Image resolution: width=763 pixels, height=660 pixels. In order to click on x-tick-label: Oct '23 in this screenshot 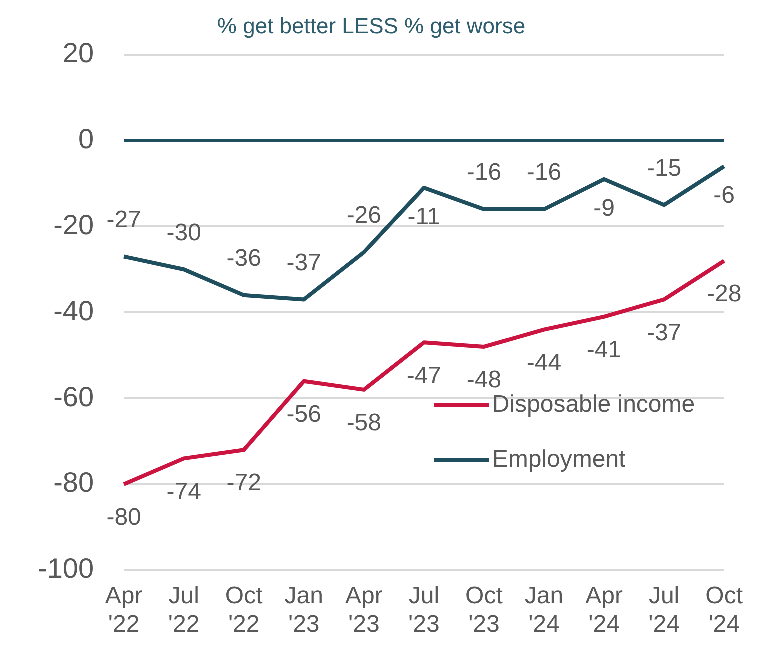, I will do `click(485, 610)`.